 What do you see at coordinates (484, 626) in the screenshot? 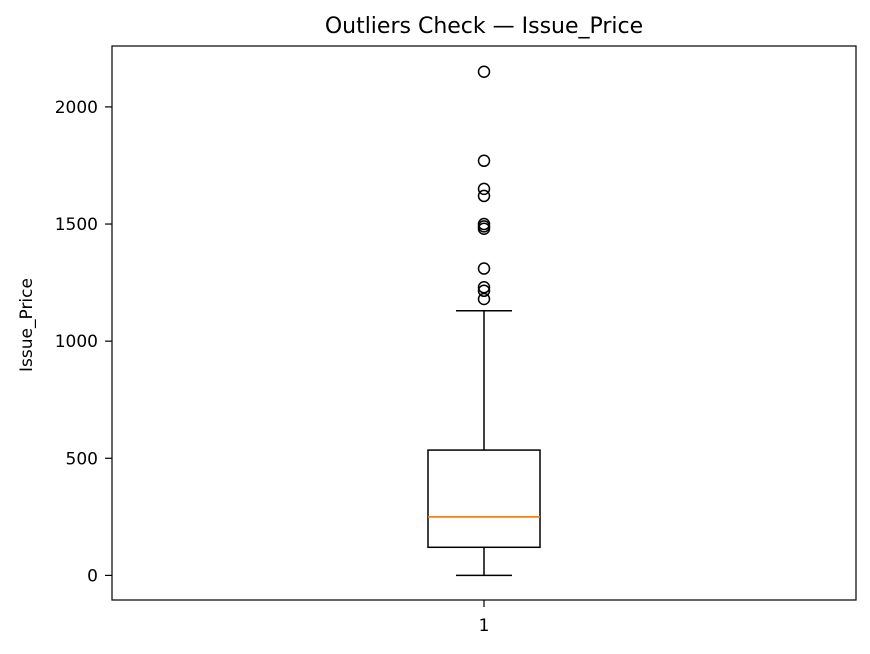
I see `x-tick-label: 1` at bounding box center [484, 626].